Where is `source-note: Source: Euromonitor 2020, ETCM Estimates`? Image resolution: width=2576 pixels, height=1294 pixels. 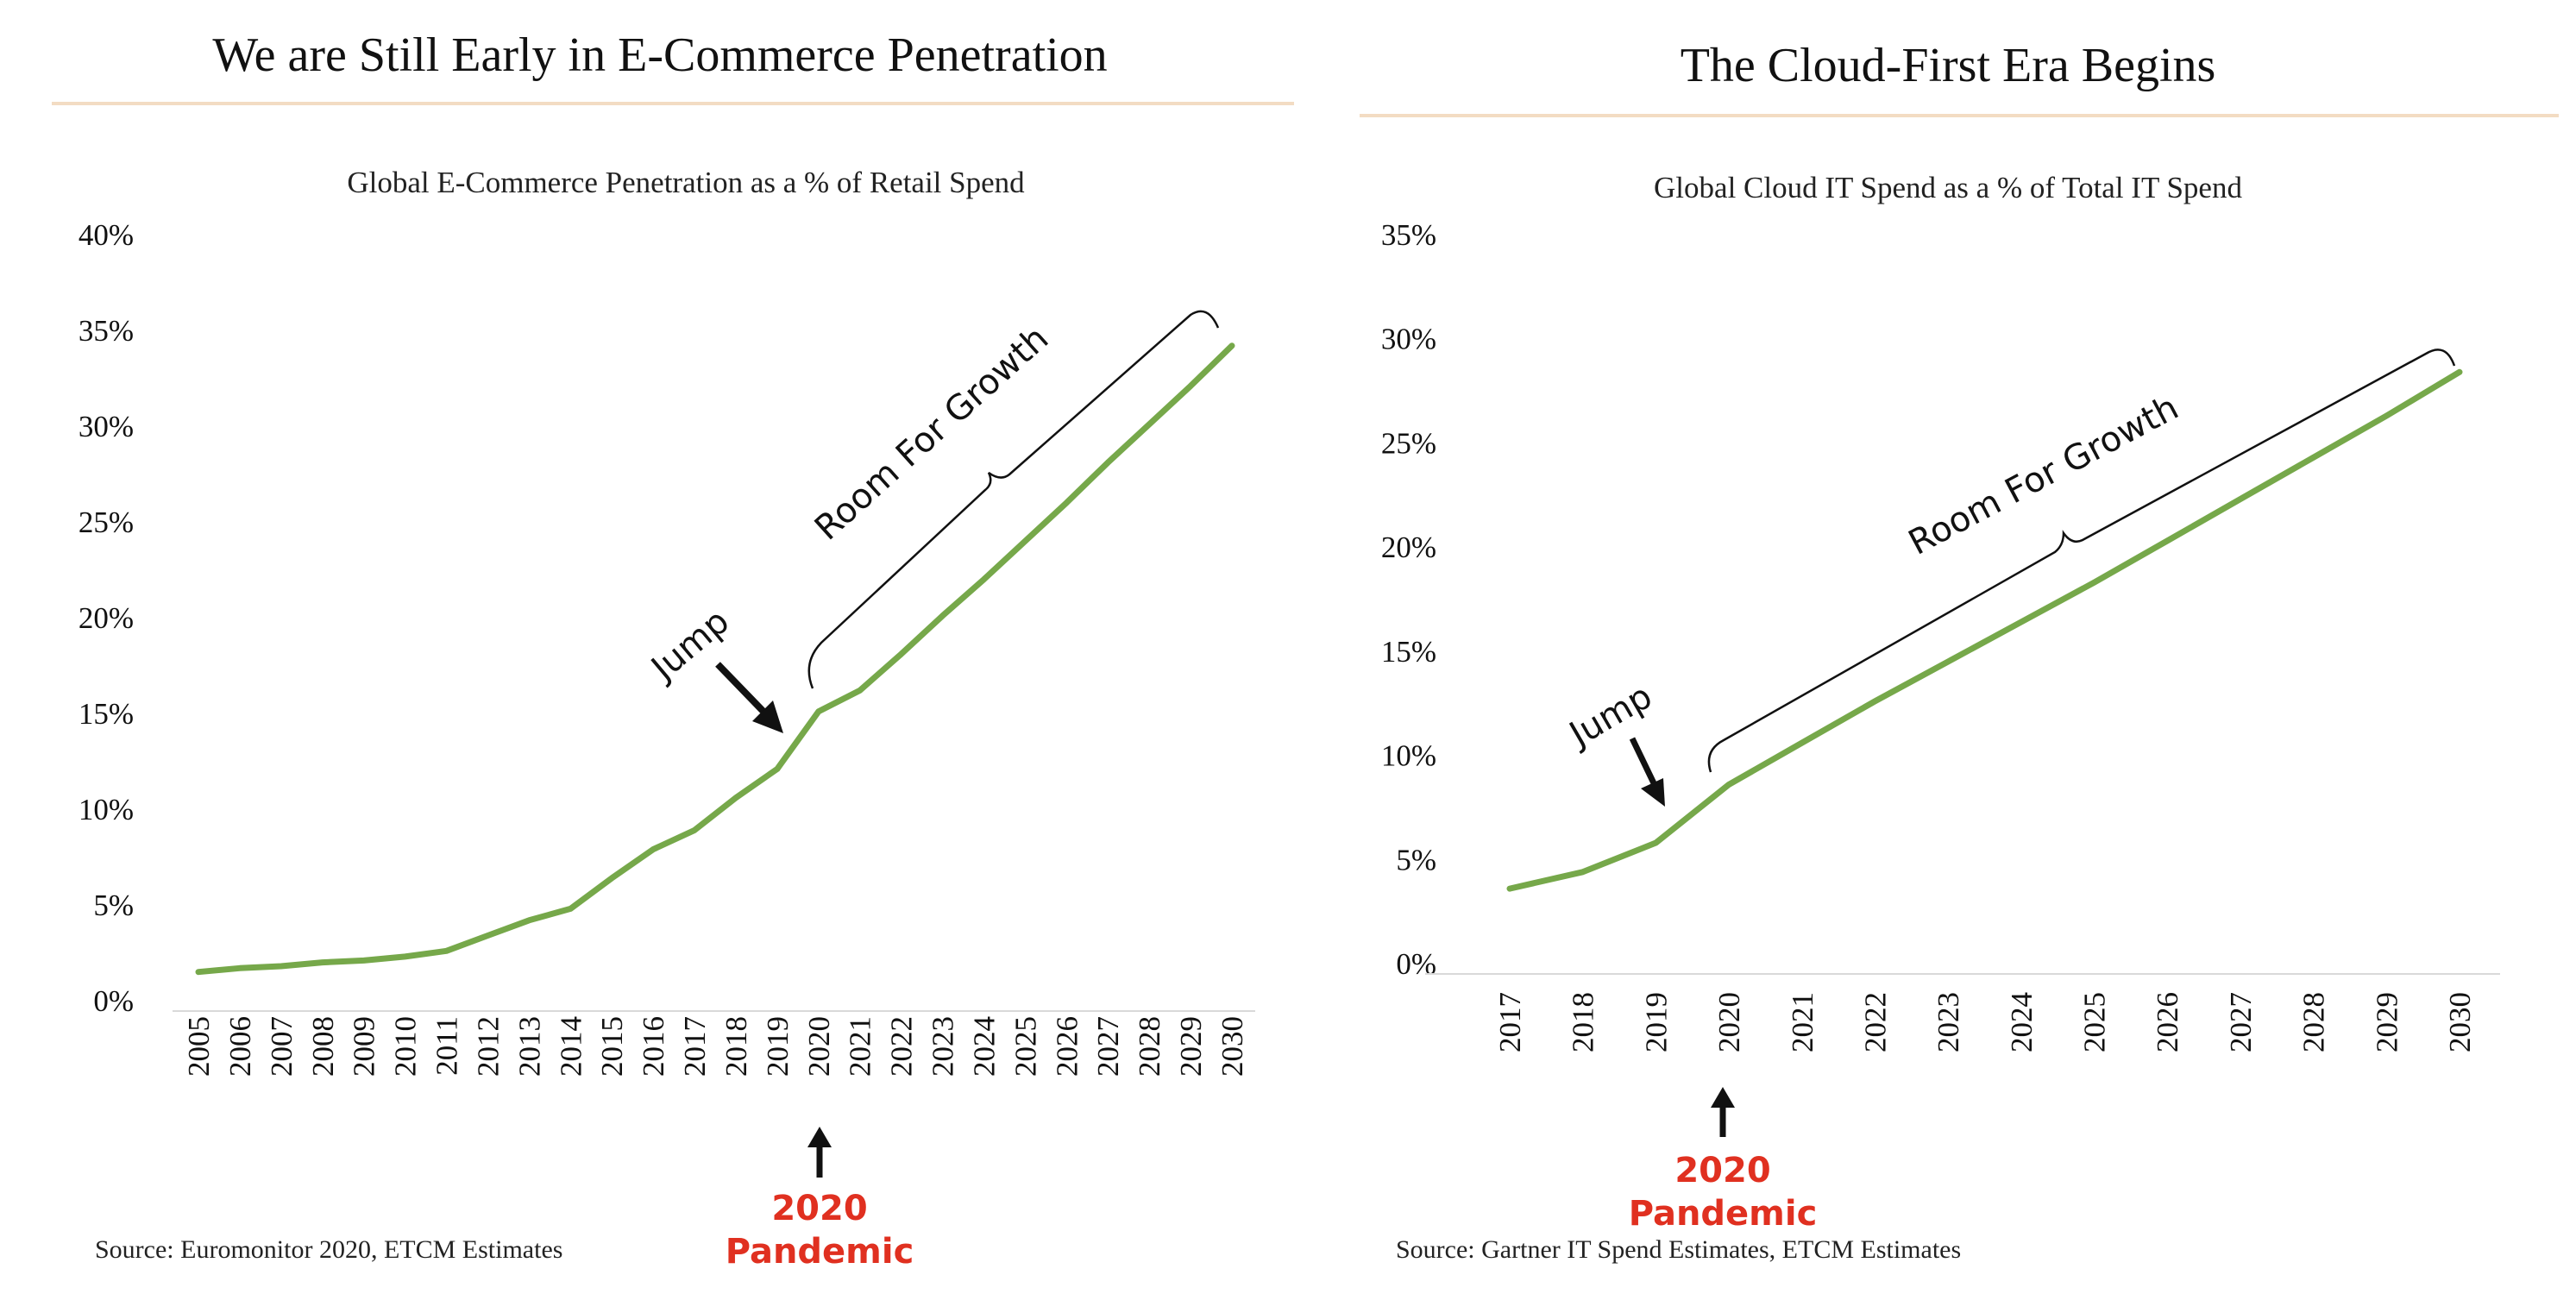 source-note: Source: Euromonitor 2020, ETCM Estimates is located at coordinates (329, 1249).